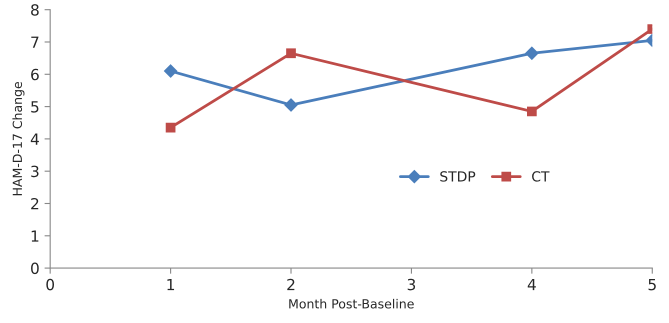  I want to click on y-tick-label: 1, so click(35, 236).